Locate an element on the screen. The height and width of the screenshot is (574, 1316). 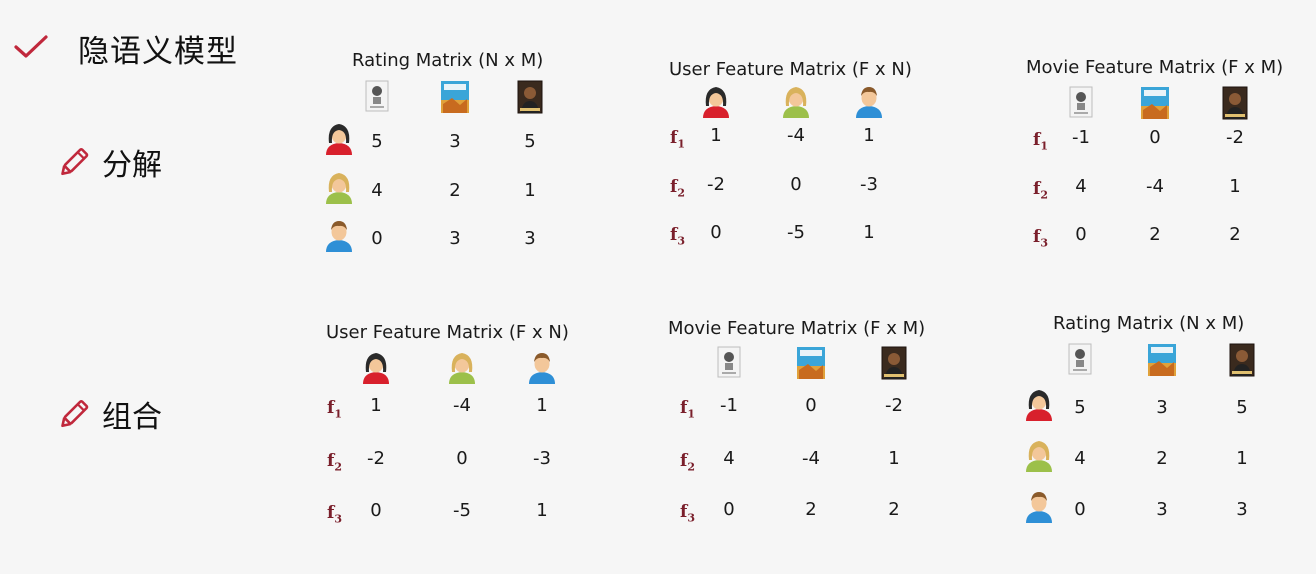
section-combine: 组合 is located at coordinates (111, 414).